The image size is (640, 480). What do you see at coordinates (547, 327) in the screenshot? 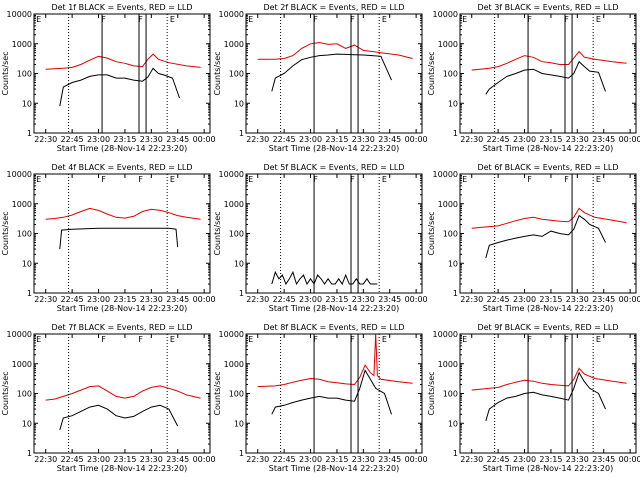
I see `panel-title: Det 9f BLACK = Events, RED = LLD` at bounding box center [547, 327].